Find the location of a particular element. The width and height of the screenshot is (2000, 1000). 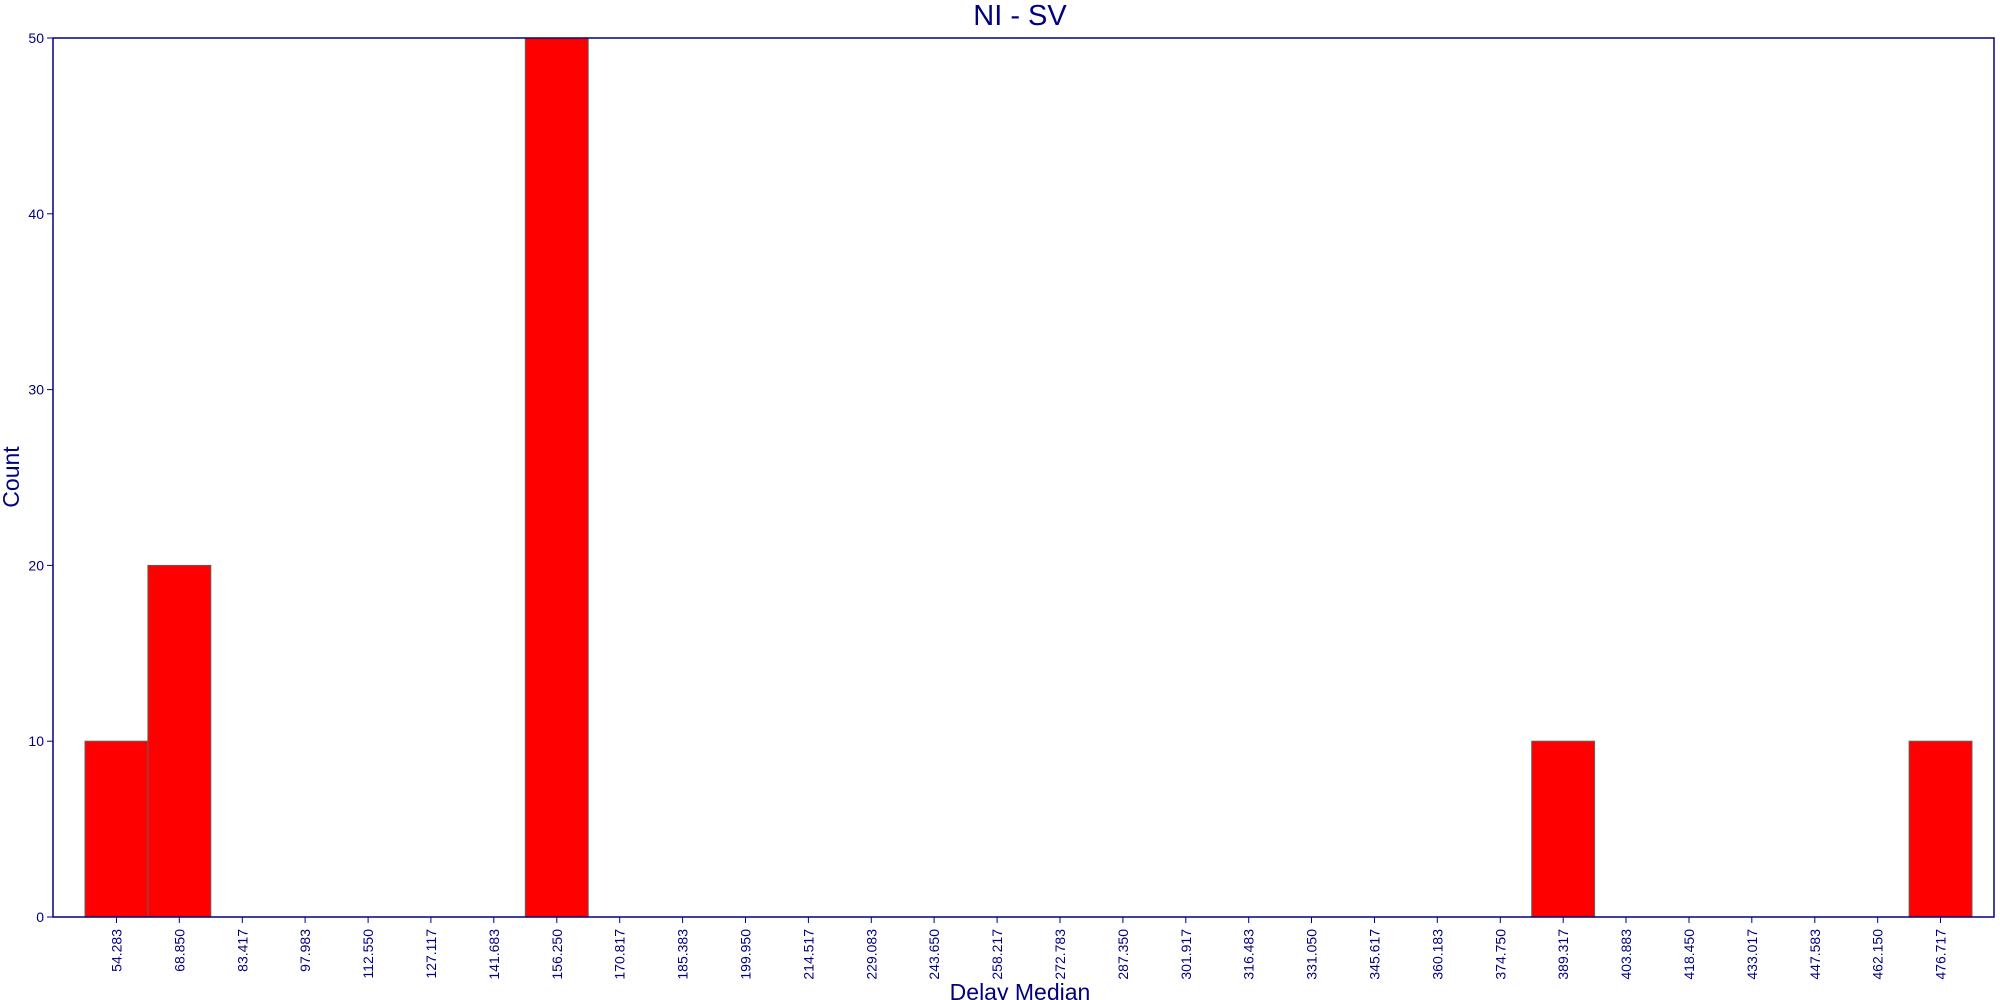

x-tick-label: 229.083 is located at coordinates (871, 954).